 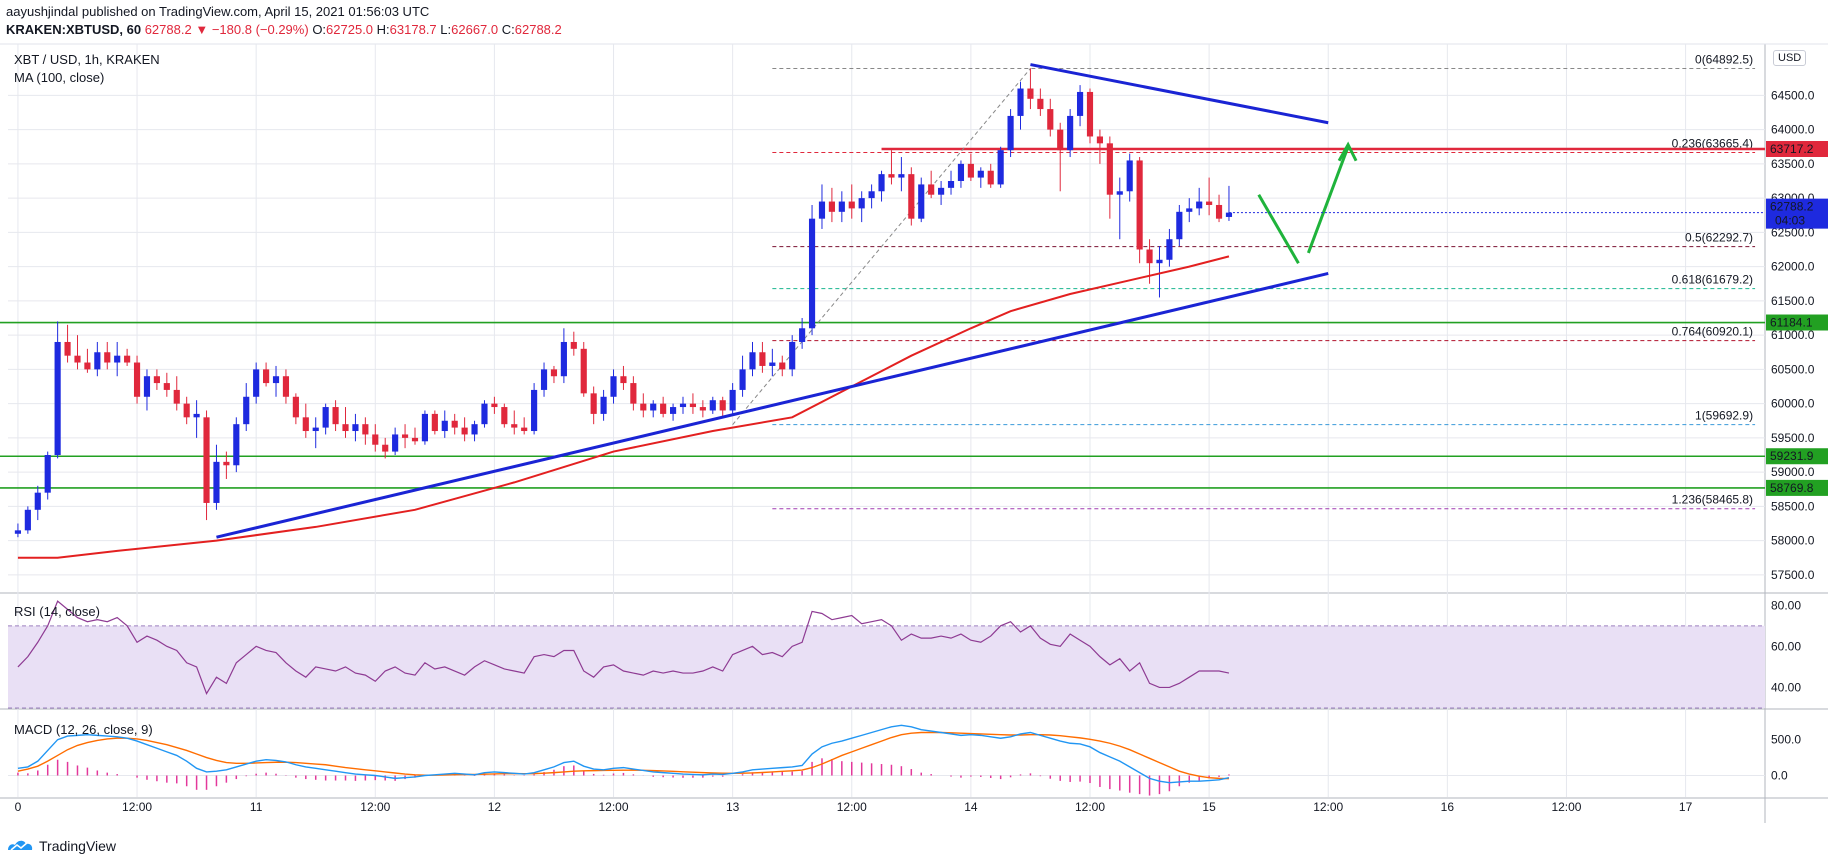 What do you see at coordinates (42, 11) in the screenshot?
I see `author-name: aayushjindal` at bounding box center [42, 11].